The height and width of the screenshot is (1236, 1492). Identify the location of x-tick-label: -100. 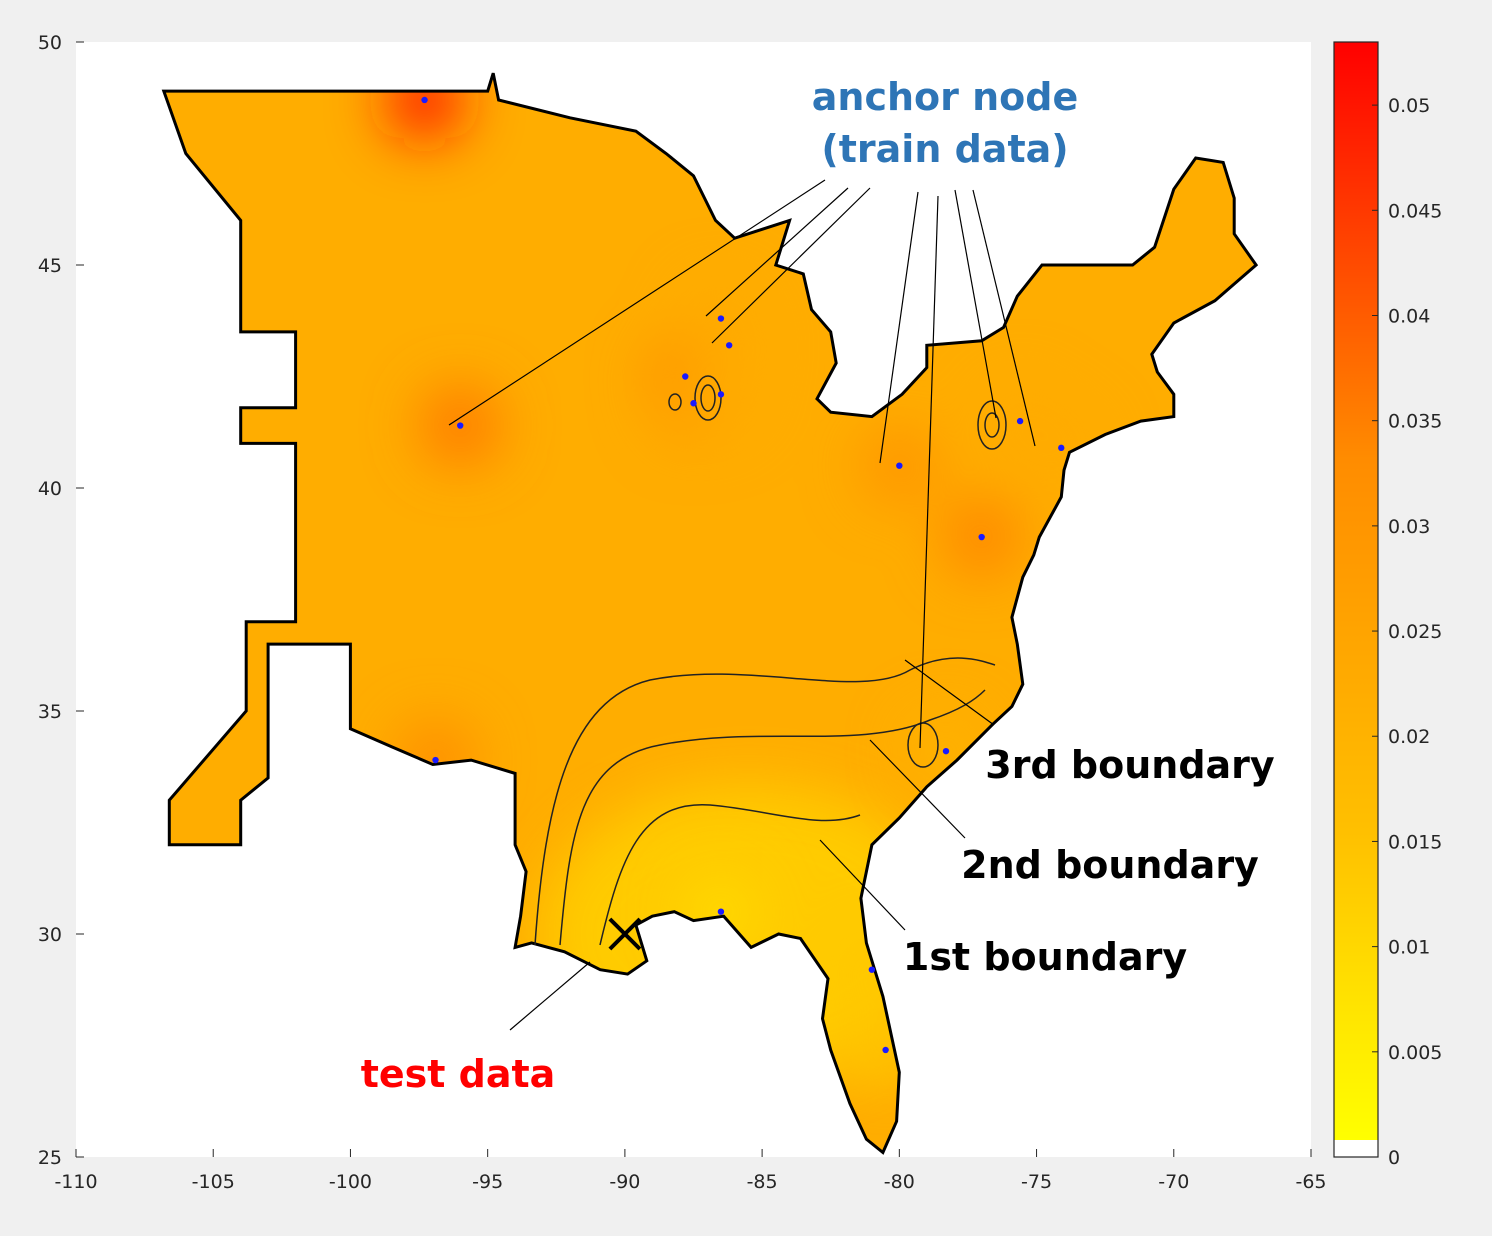
(350, 1182).